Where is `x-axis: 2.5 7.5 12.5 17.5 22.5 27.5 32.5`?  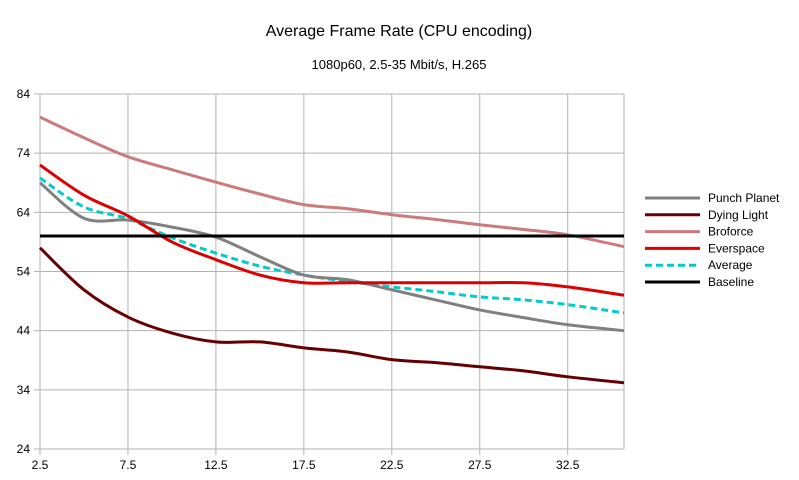 x-axis: 2.5 7.5 12.5 17.5 22.5 27.5 32.5 is located at coordinates (306, 465).